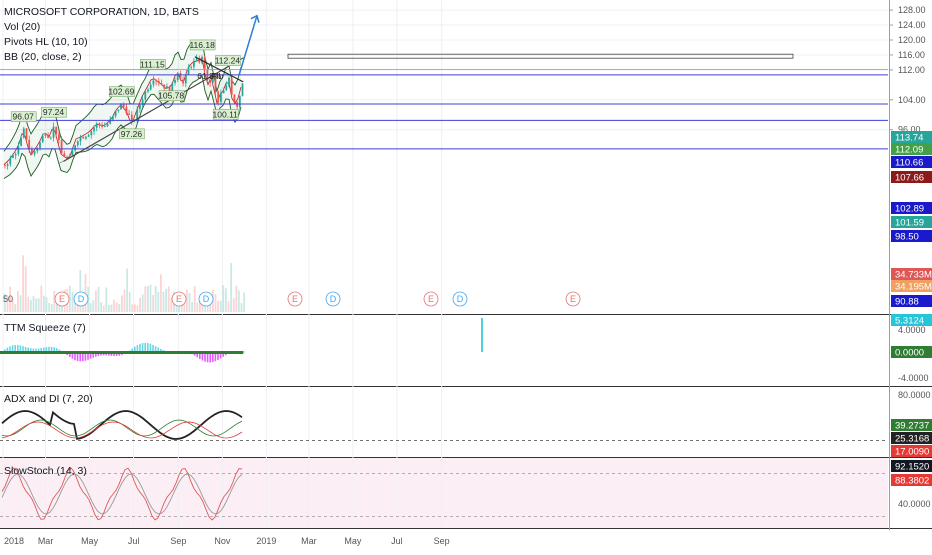 The image size is (932, 555). Describe the element at coordinates (132, 134) in the screenshot. I see `pivot-label: 97.26` at that location.